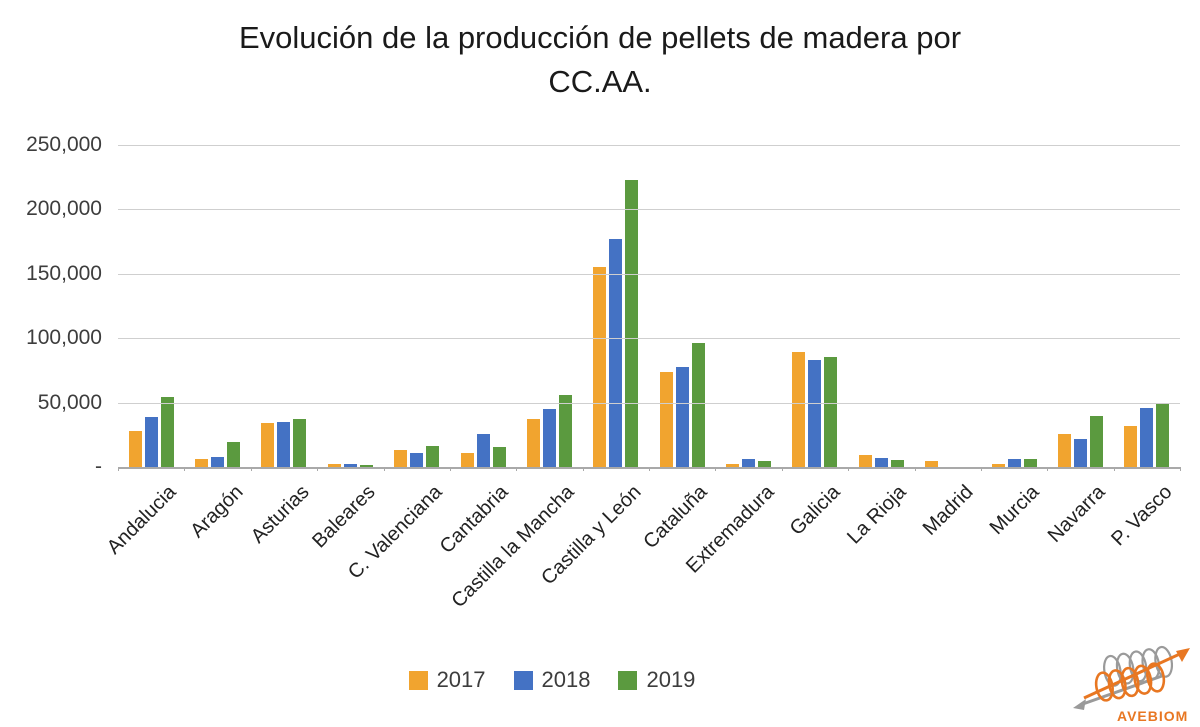 This screenshot has height=727, width=1200. Describe the element at coordinates (98, 466) in the screenshot. I see `y-tick-label: -` at that location.